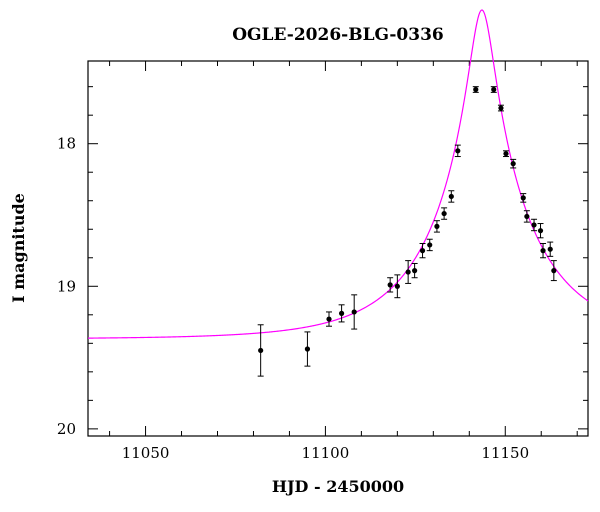 This screenshot has width=600, height=512. I want to click on x-axis-label: HJD - 2450000, so click(338, 486).